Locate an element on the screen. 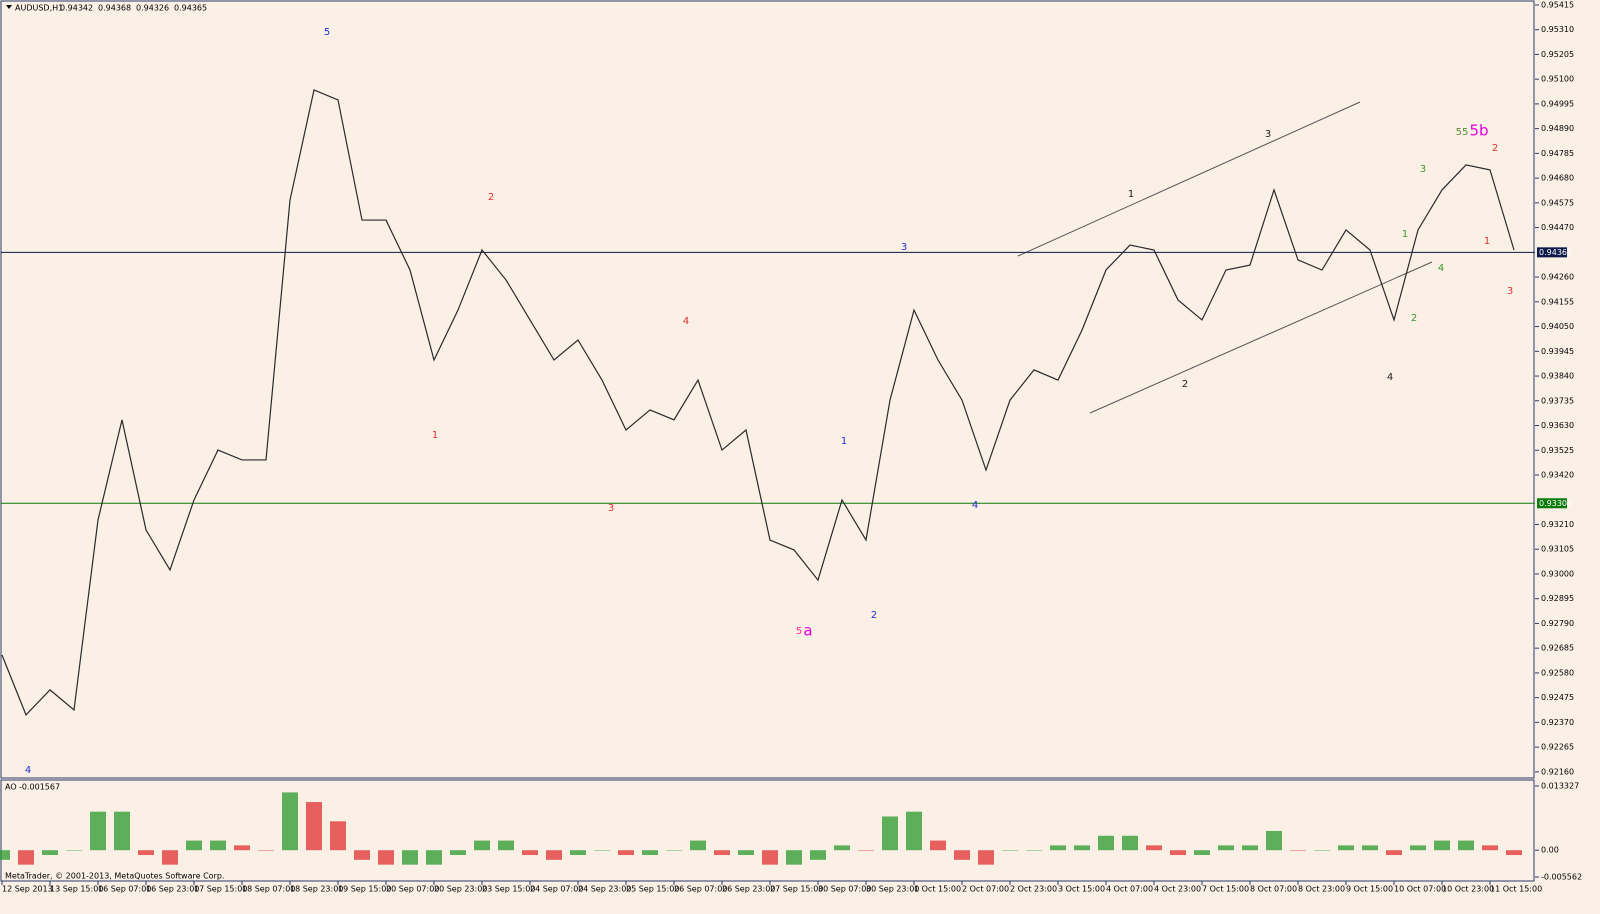 The width and height of the screenshot is (1600, 914). x-tick-label: 20 Sep 07:00 is located at coordinates (412, 889).